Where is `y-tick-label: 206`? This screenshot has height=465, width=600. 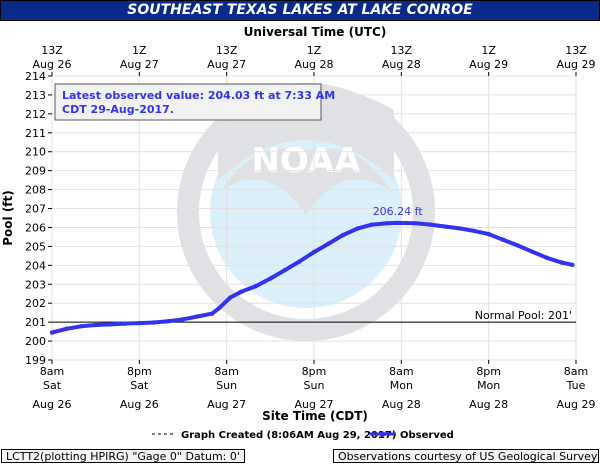
y-tick-label: 206 is located at coordinates (35, 227).